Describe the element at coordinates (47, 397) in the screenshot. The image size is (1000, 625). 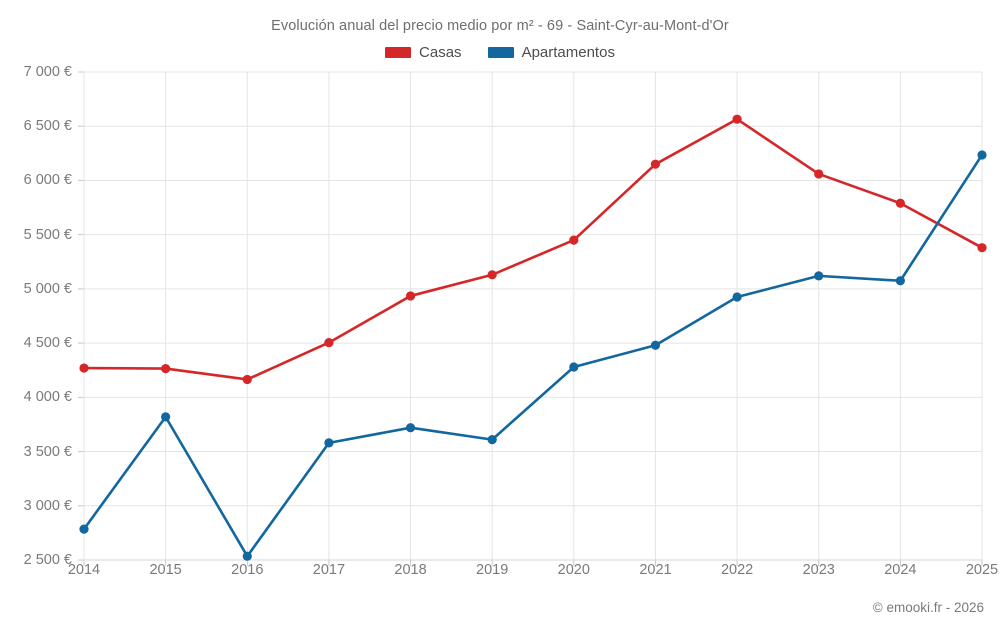
I see `y-axis-label: 4 000 €` at that location.